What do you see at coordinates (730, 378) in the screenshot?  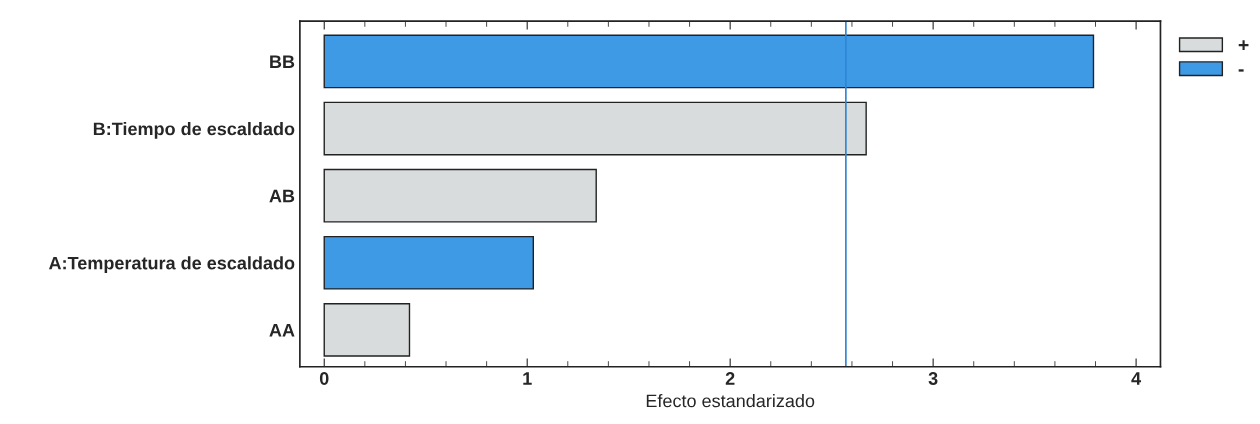 I see `x-tick-label: 2` at bounding box center [730, 378].